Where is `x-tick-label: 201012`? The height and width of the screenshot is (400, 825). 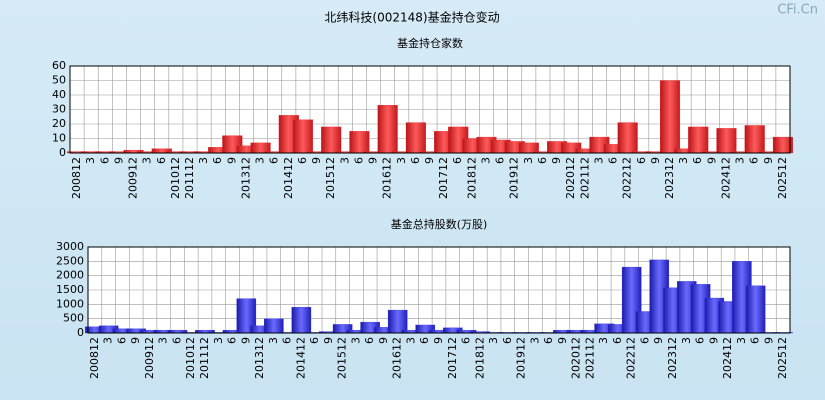
x-tick-label: 201012 is located at coordinates (175, 178).